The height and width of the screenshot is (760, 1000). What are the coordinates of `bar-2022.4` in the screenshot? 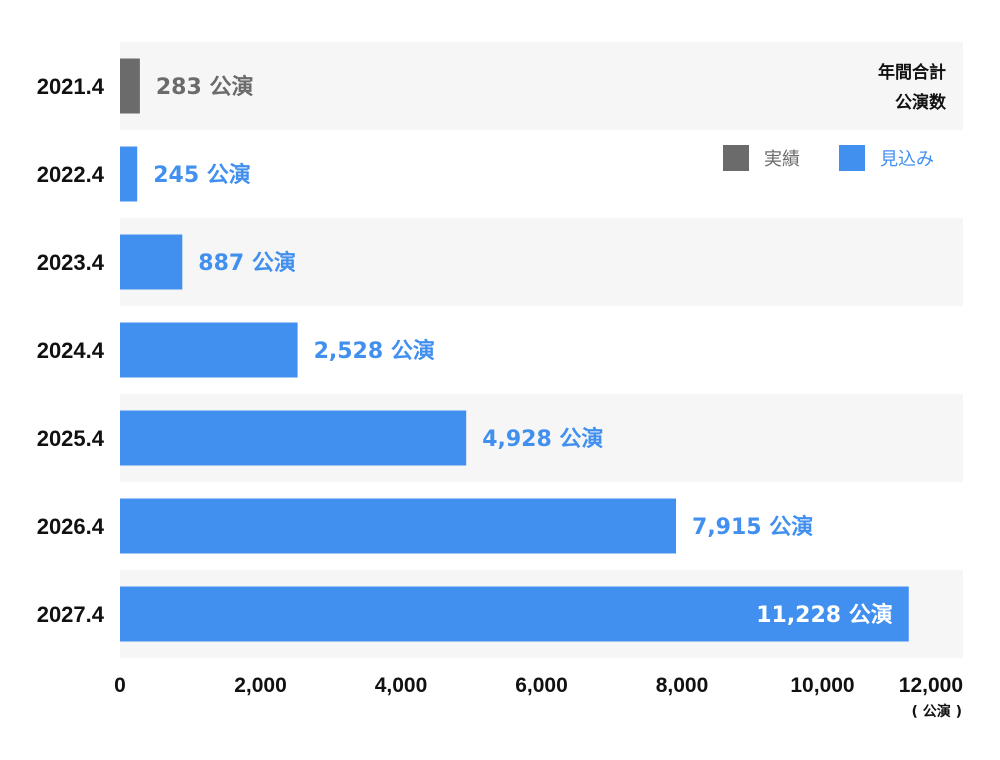 It's located at (129, 174).